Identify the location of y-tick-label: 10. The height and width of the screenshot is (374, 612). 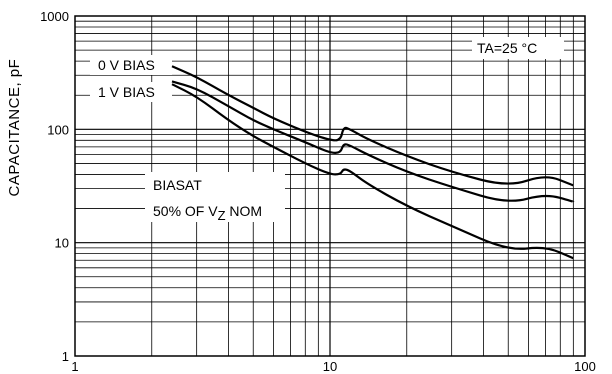
(62, 243).